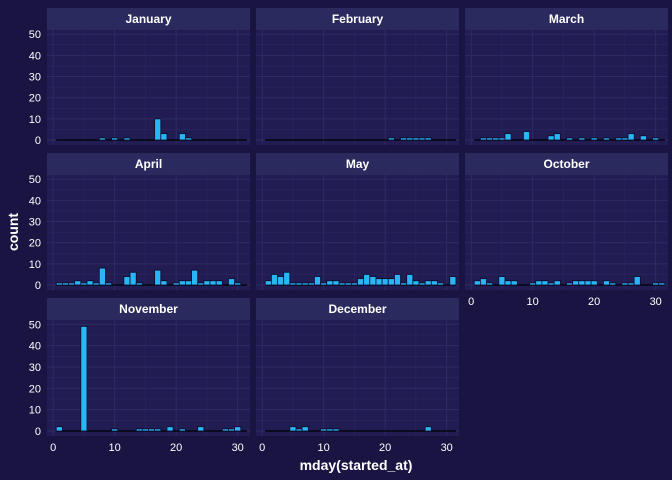 The height and width of the screenshot is (480, 672). I want to click on strip-december, so click(357, 309).